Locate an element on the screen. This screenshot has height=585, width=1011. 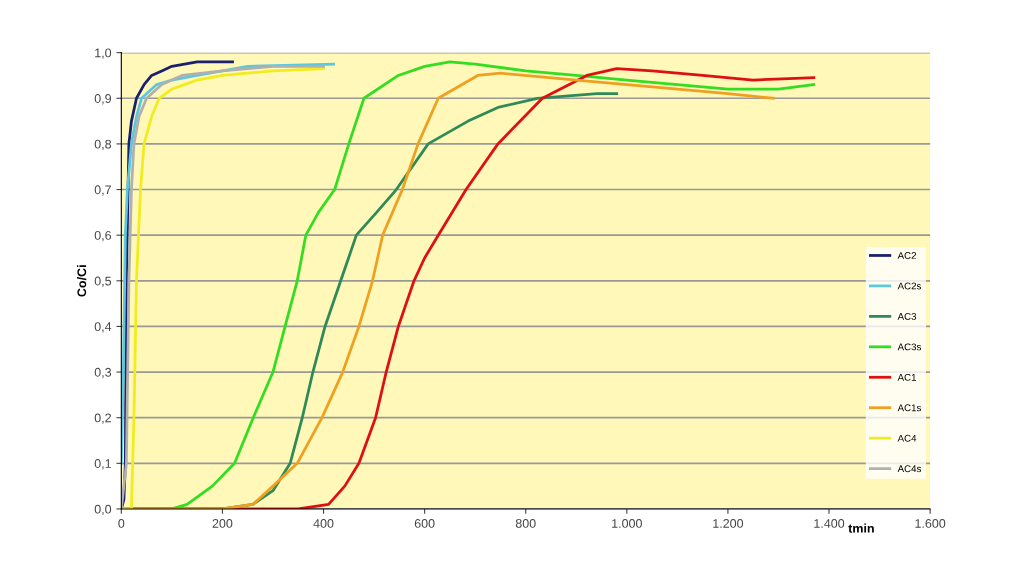
x-tick-label: 600 is located at coordinates (424, 523).